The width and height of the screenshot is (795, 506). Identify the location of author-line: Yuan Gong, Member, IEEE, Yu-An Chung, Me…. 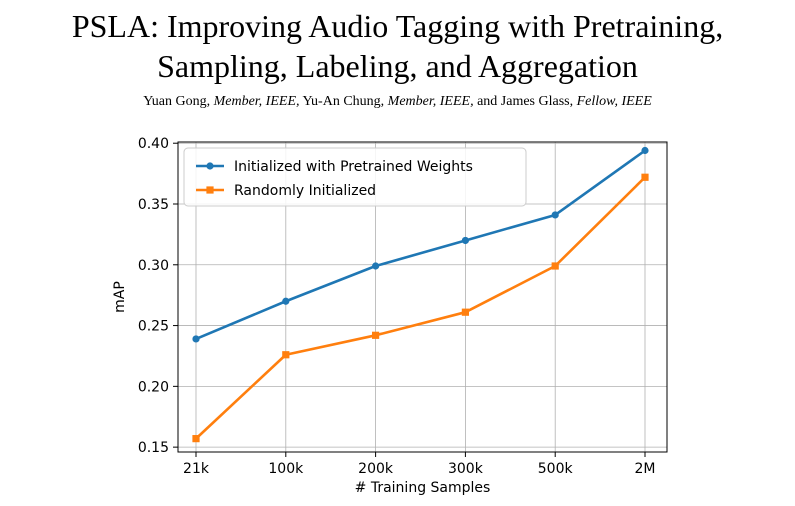
(397, 102).